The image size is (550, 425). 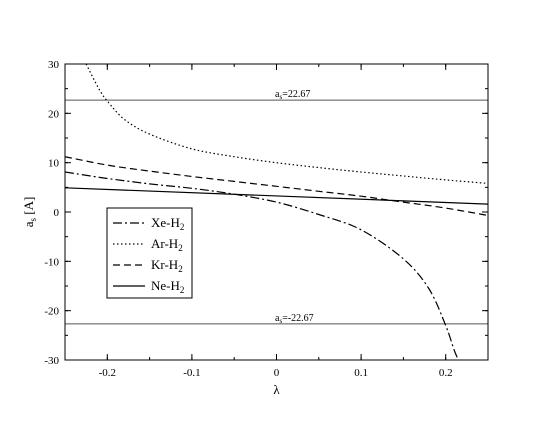 What do you see at coordinates (167, 223) in the screenshot?
I see `legend-entry: Xe-H2` at bounding box center [167, 223].